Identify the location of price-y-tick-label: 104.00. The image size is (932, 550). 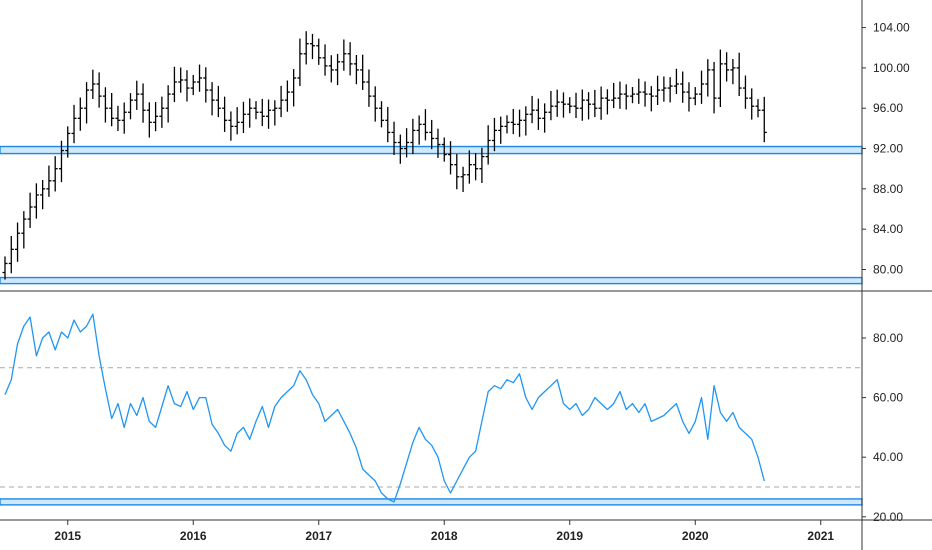
(891, 28).